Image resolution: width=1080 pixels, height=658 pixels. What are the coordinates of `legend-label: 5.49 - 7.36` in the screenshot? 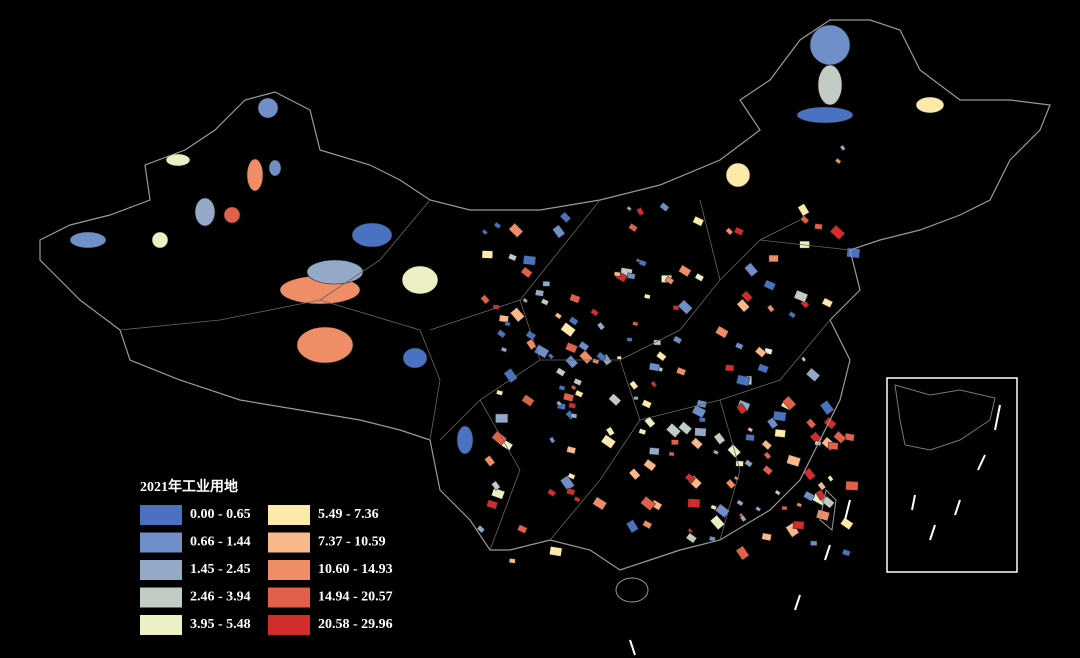 It's located at (348, 514).